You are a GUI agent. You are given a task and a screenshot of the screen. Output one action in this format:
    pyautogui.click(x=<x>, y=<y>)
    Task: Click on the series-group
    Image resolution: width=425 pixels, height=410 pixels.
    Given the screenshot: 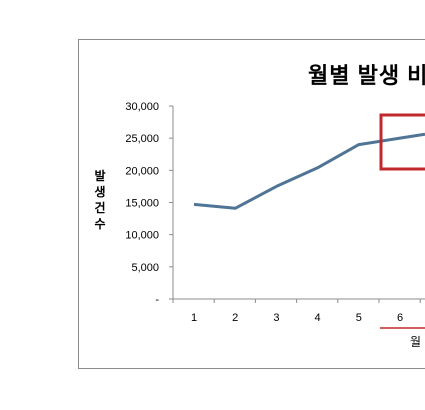 What is the action you would take?
    pyautogui.click(x=309, y=171)
    